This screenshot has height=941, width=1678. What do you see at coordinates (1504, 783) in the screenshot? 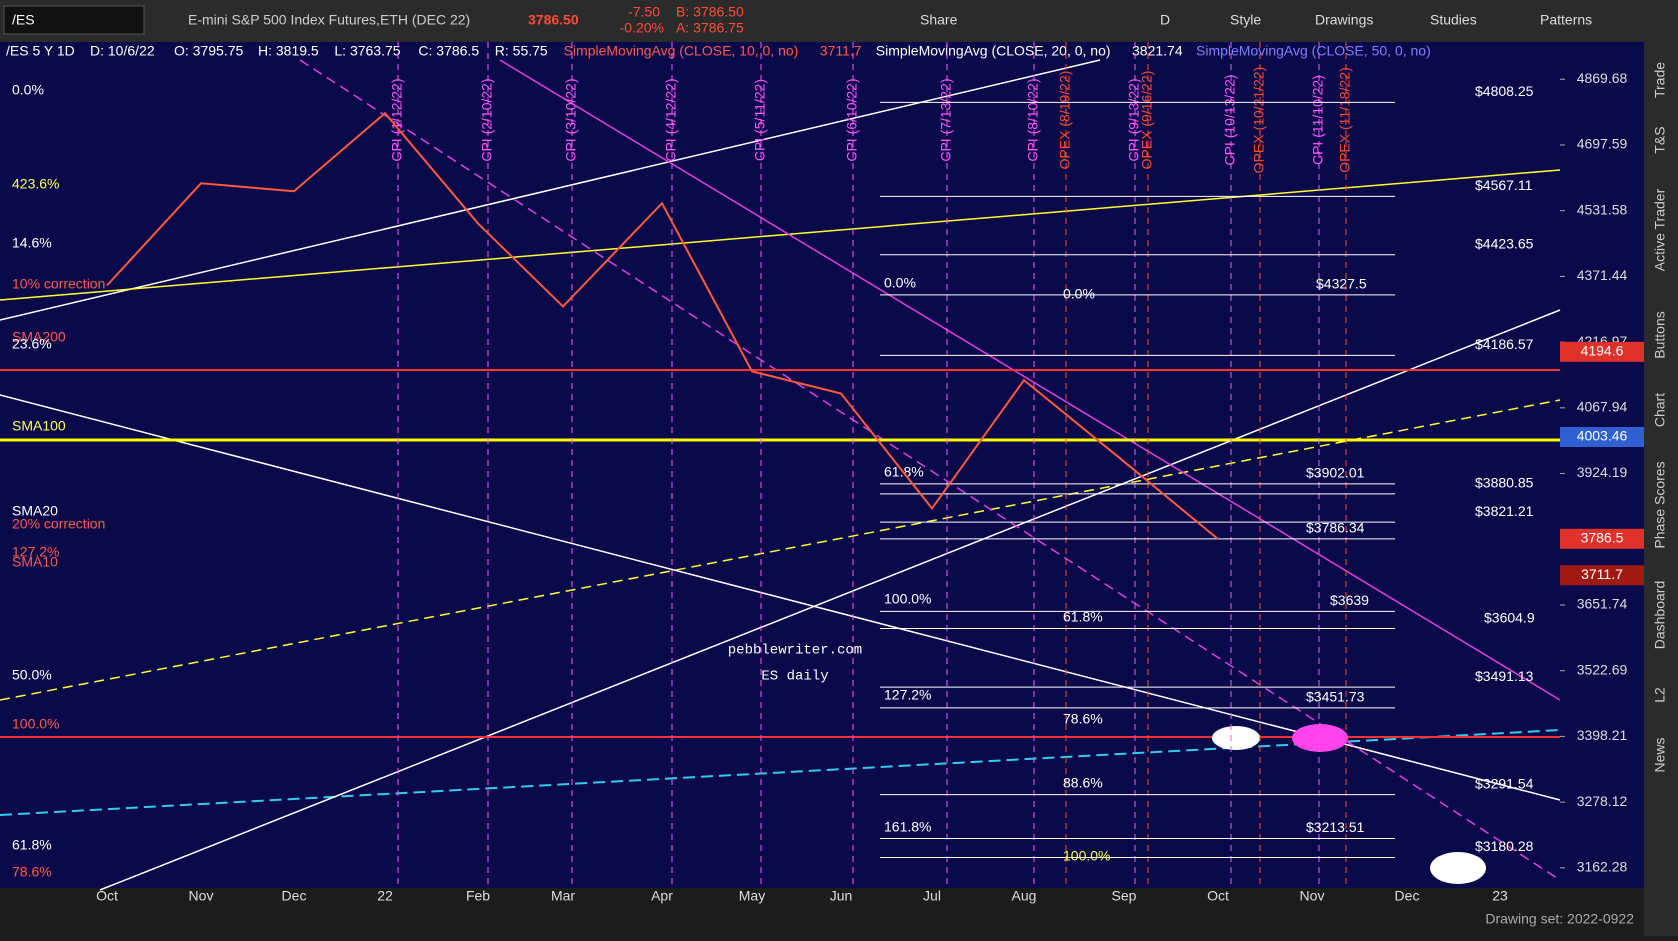
I see `level-label: $3291.54` at bounding box center [1504, 783].